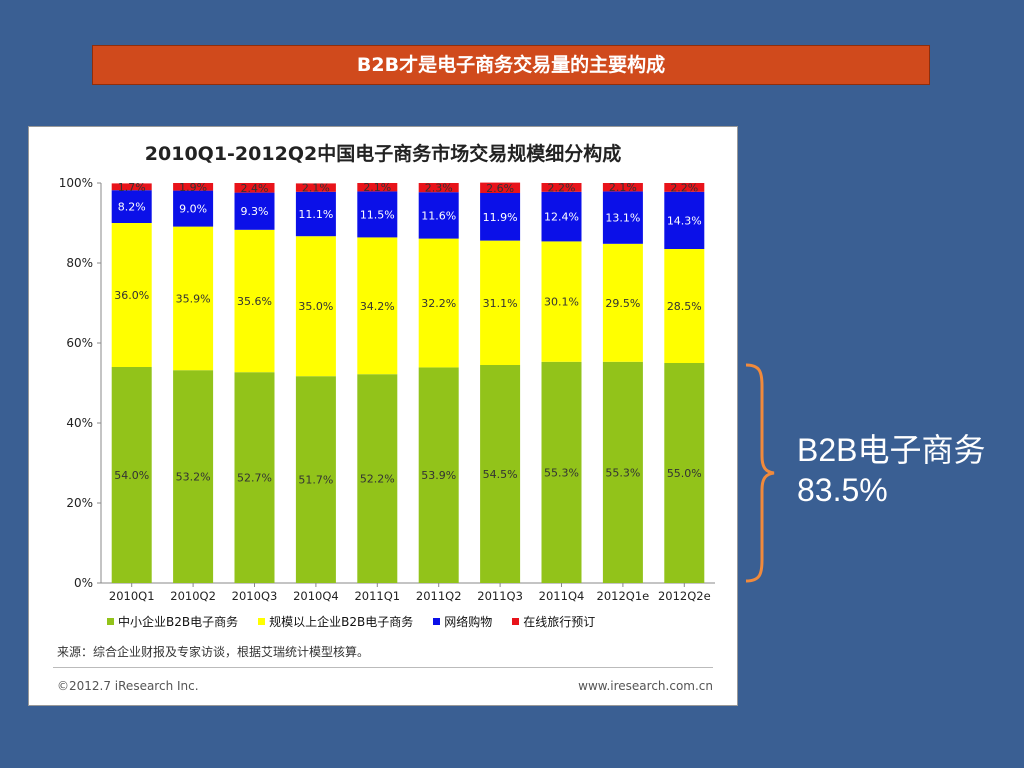 This screenshot has width=1024, height=768. I want to click on data-label: 55.0%, so click(684, 473).